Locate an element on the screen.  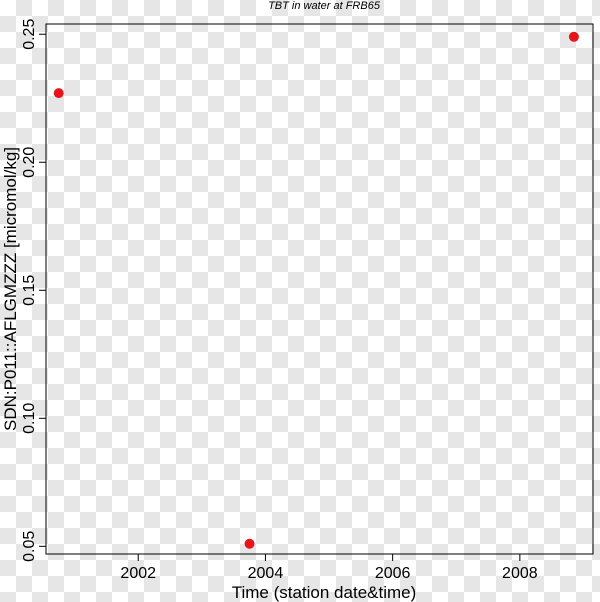
y-axis: 0.05 0.10 0.15 0.20 0.25 is located at coordinates (33, 290).